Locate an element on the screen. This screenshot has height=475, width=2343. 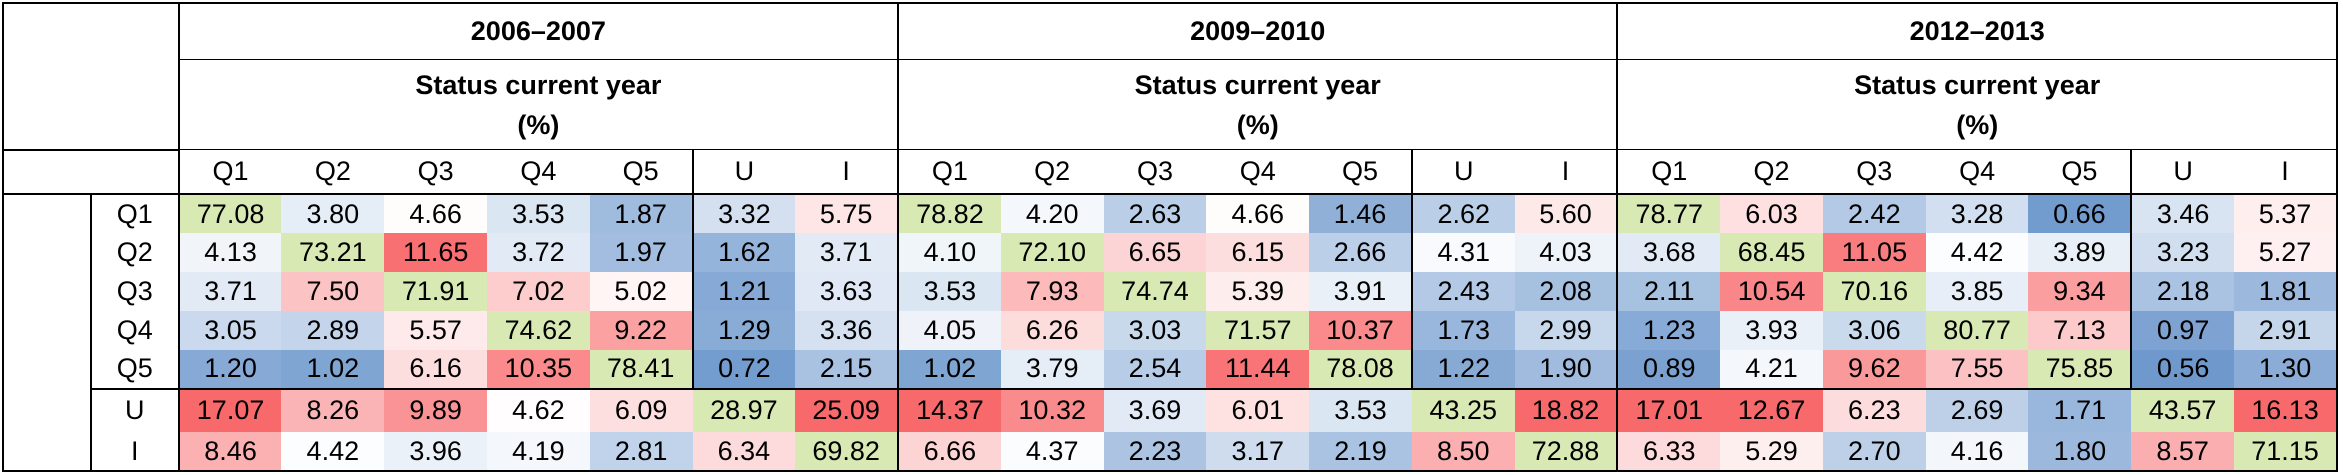
row-label: Q5 is located at coordinates (135, 369).